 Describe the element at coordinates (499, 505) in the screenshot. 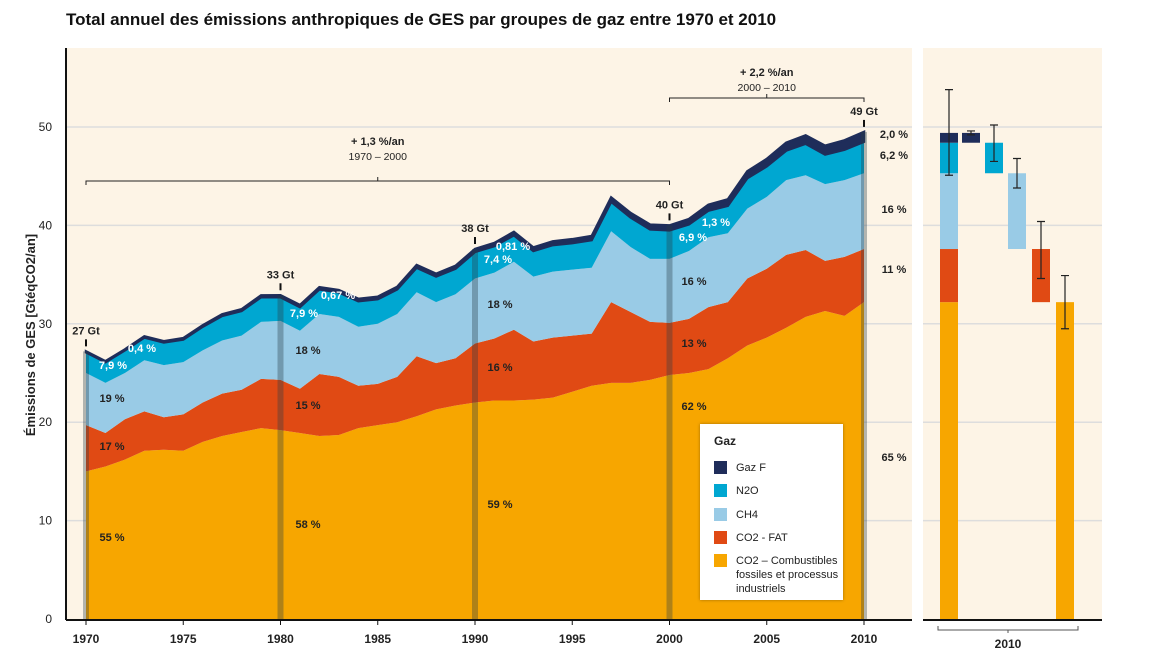

I see `share-label: 59 %` at that location.